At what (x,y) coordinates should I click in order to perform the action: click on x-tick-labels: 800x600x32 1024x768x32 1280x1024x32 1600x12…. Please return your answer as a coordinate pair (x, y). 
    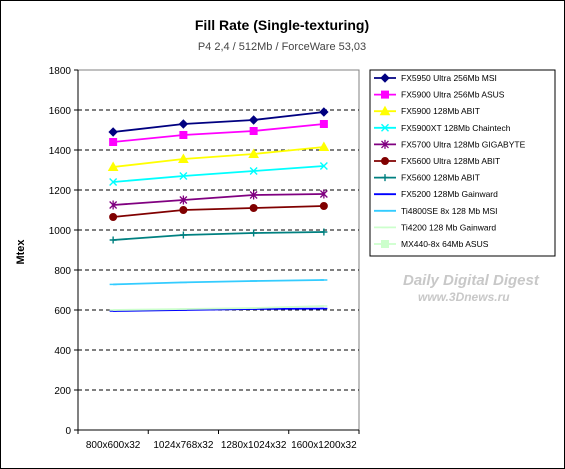
    Looking at the image, I should click on (218, 440).